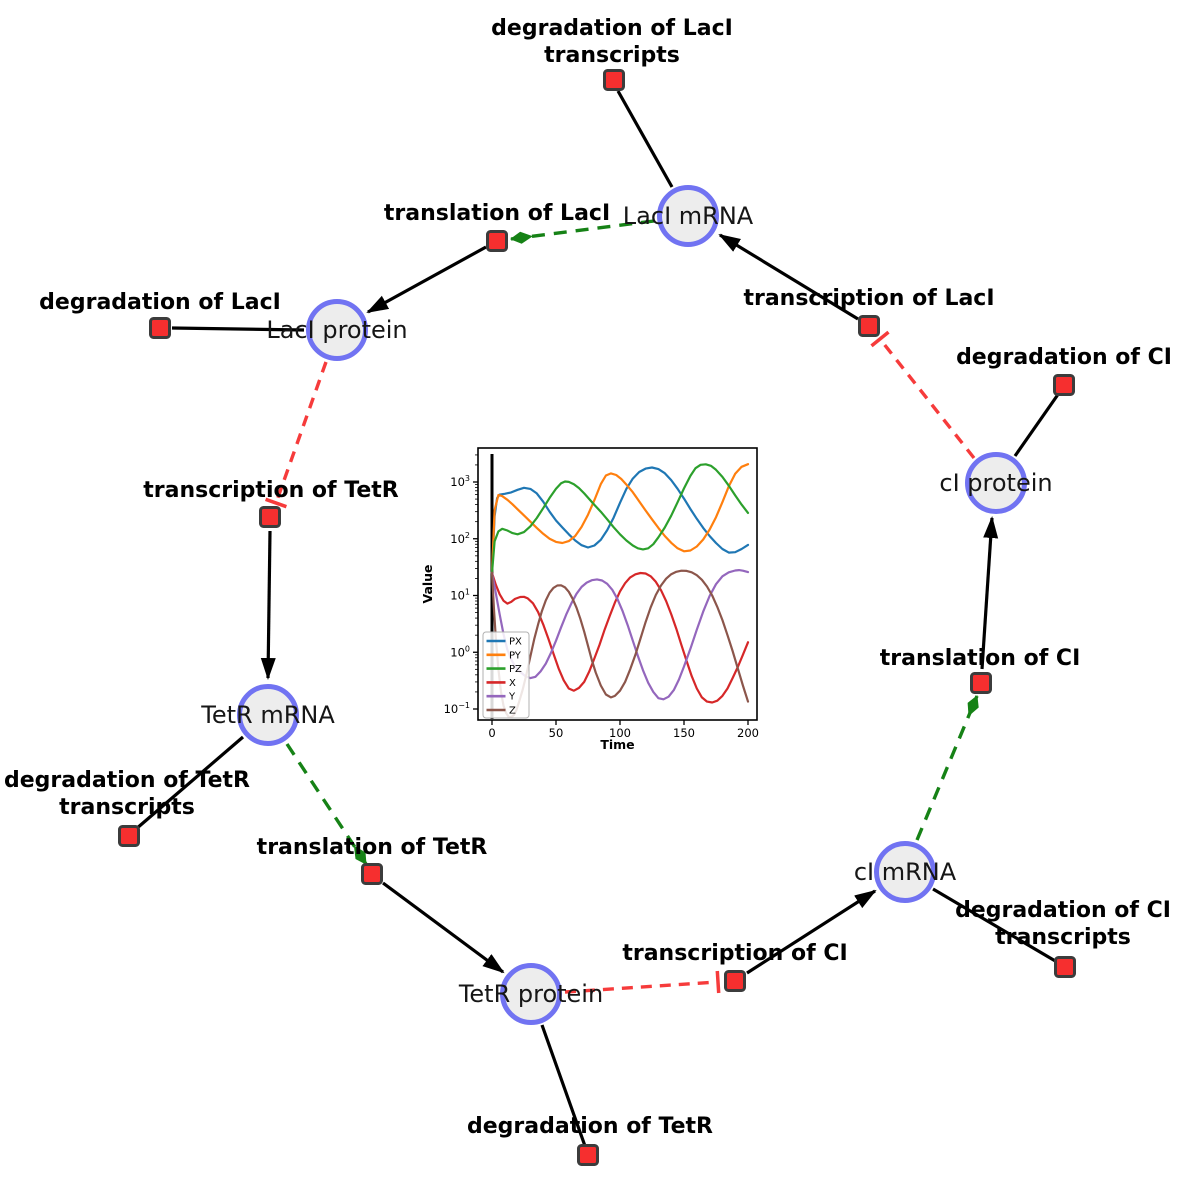  I want to click on chart-y-tick-label: 10⁰, so click(460, 651).